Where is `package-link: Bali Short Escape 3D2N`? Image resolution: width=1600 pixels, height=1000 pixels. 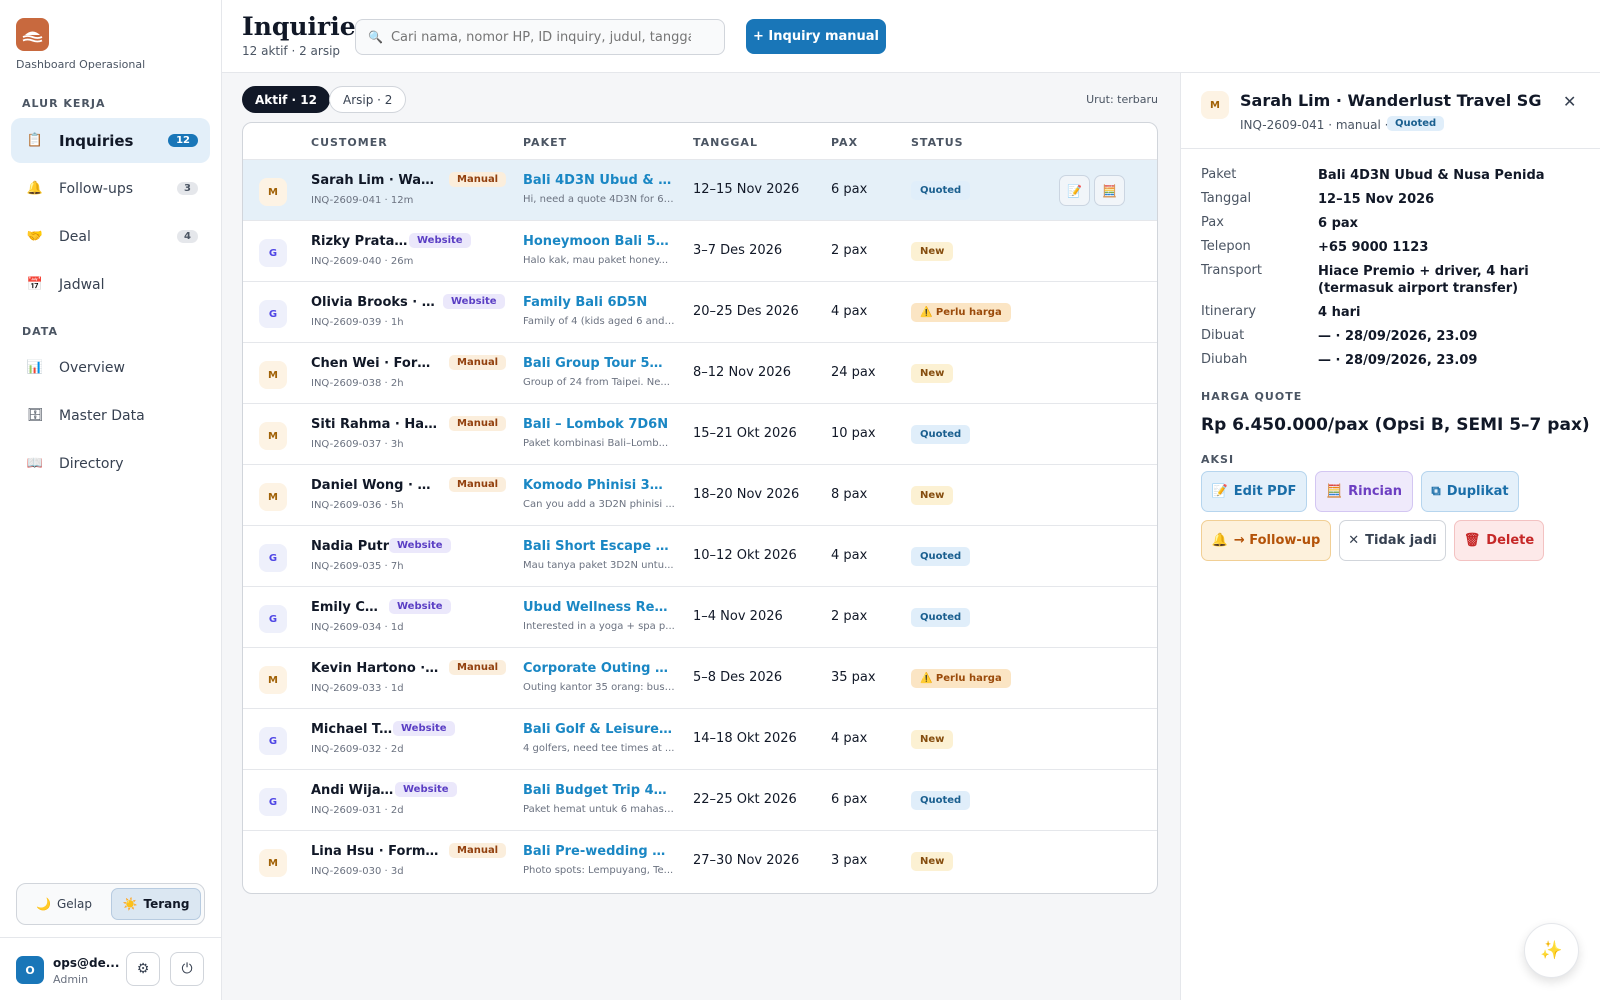
package-link: Bali Short Escape 3D2N is located at coordinates (598, 546).